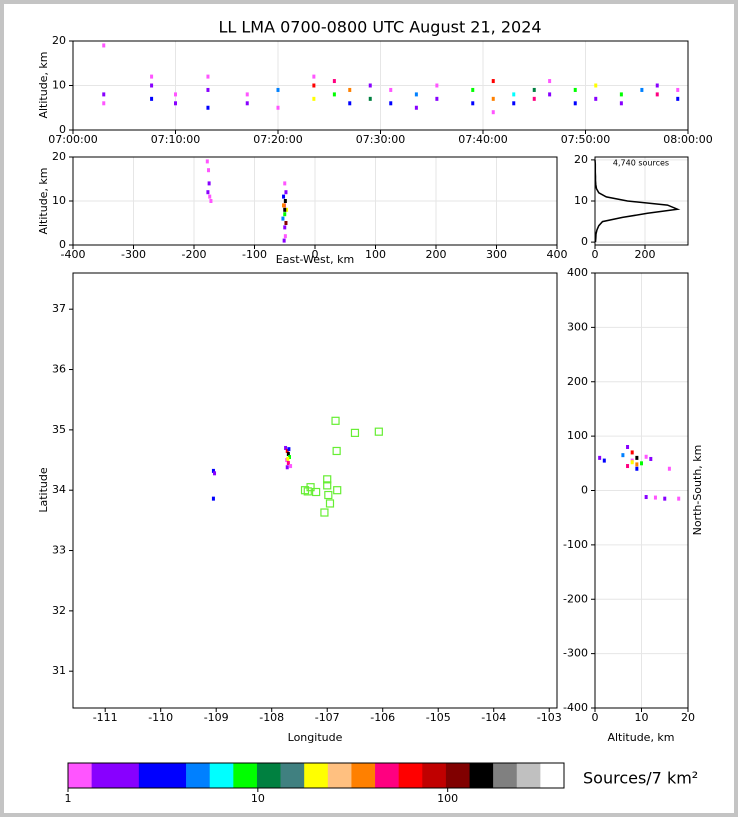 Image resolution: width=738 pixels, height=821 pixels. Describe the element at coordinates (380, 139) in the screenshot. I see `x-tick-label: 07:30:00` at that location.